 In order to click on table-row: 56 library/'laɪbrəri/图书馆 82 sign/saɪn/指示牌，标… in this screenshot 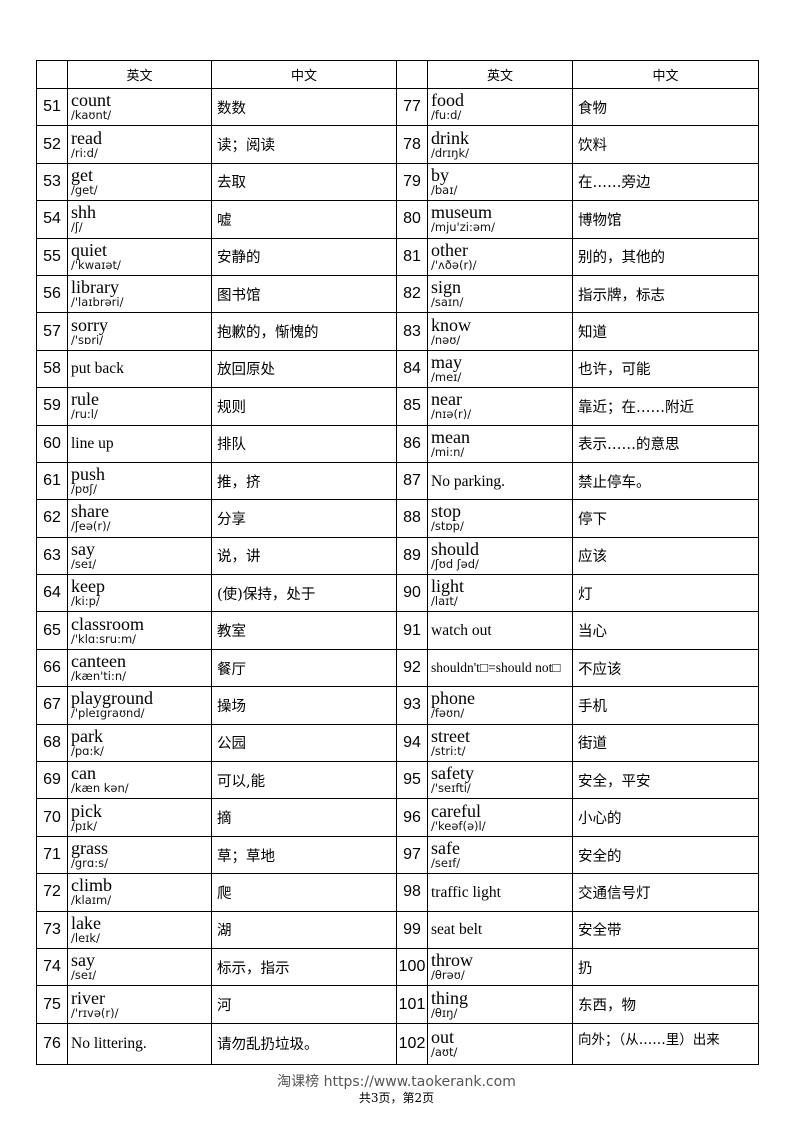, I will do `click(397, 294)`.